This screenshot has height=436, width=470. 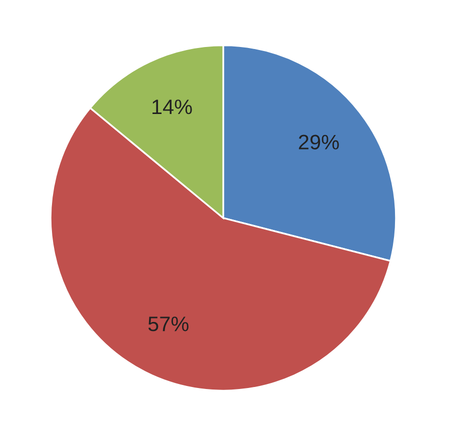 I want to click on data-label: 29%, so click(x=318, y=142).